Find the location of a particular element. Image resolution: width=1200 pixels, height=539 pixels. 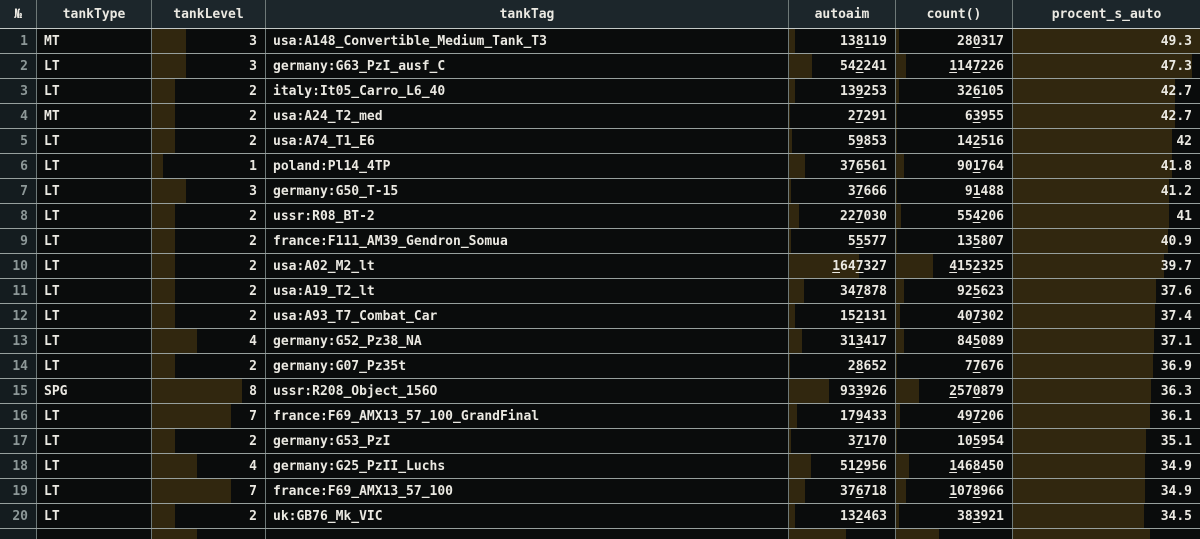

table-row: 7 LT 3 germany:G50_T-15 37666 91488 41.2 is located at coordinates (600, 191).